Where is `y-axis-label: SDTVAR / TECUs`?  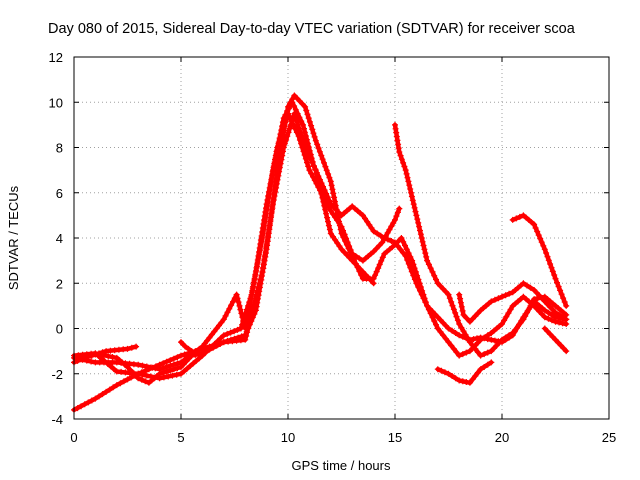 y-axis-label: SDTVAR / TECUs is located at coordinates (13, 237).